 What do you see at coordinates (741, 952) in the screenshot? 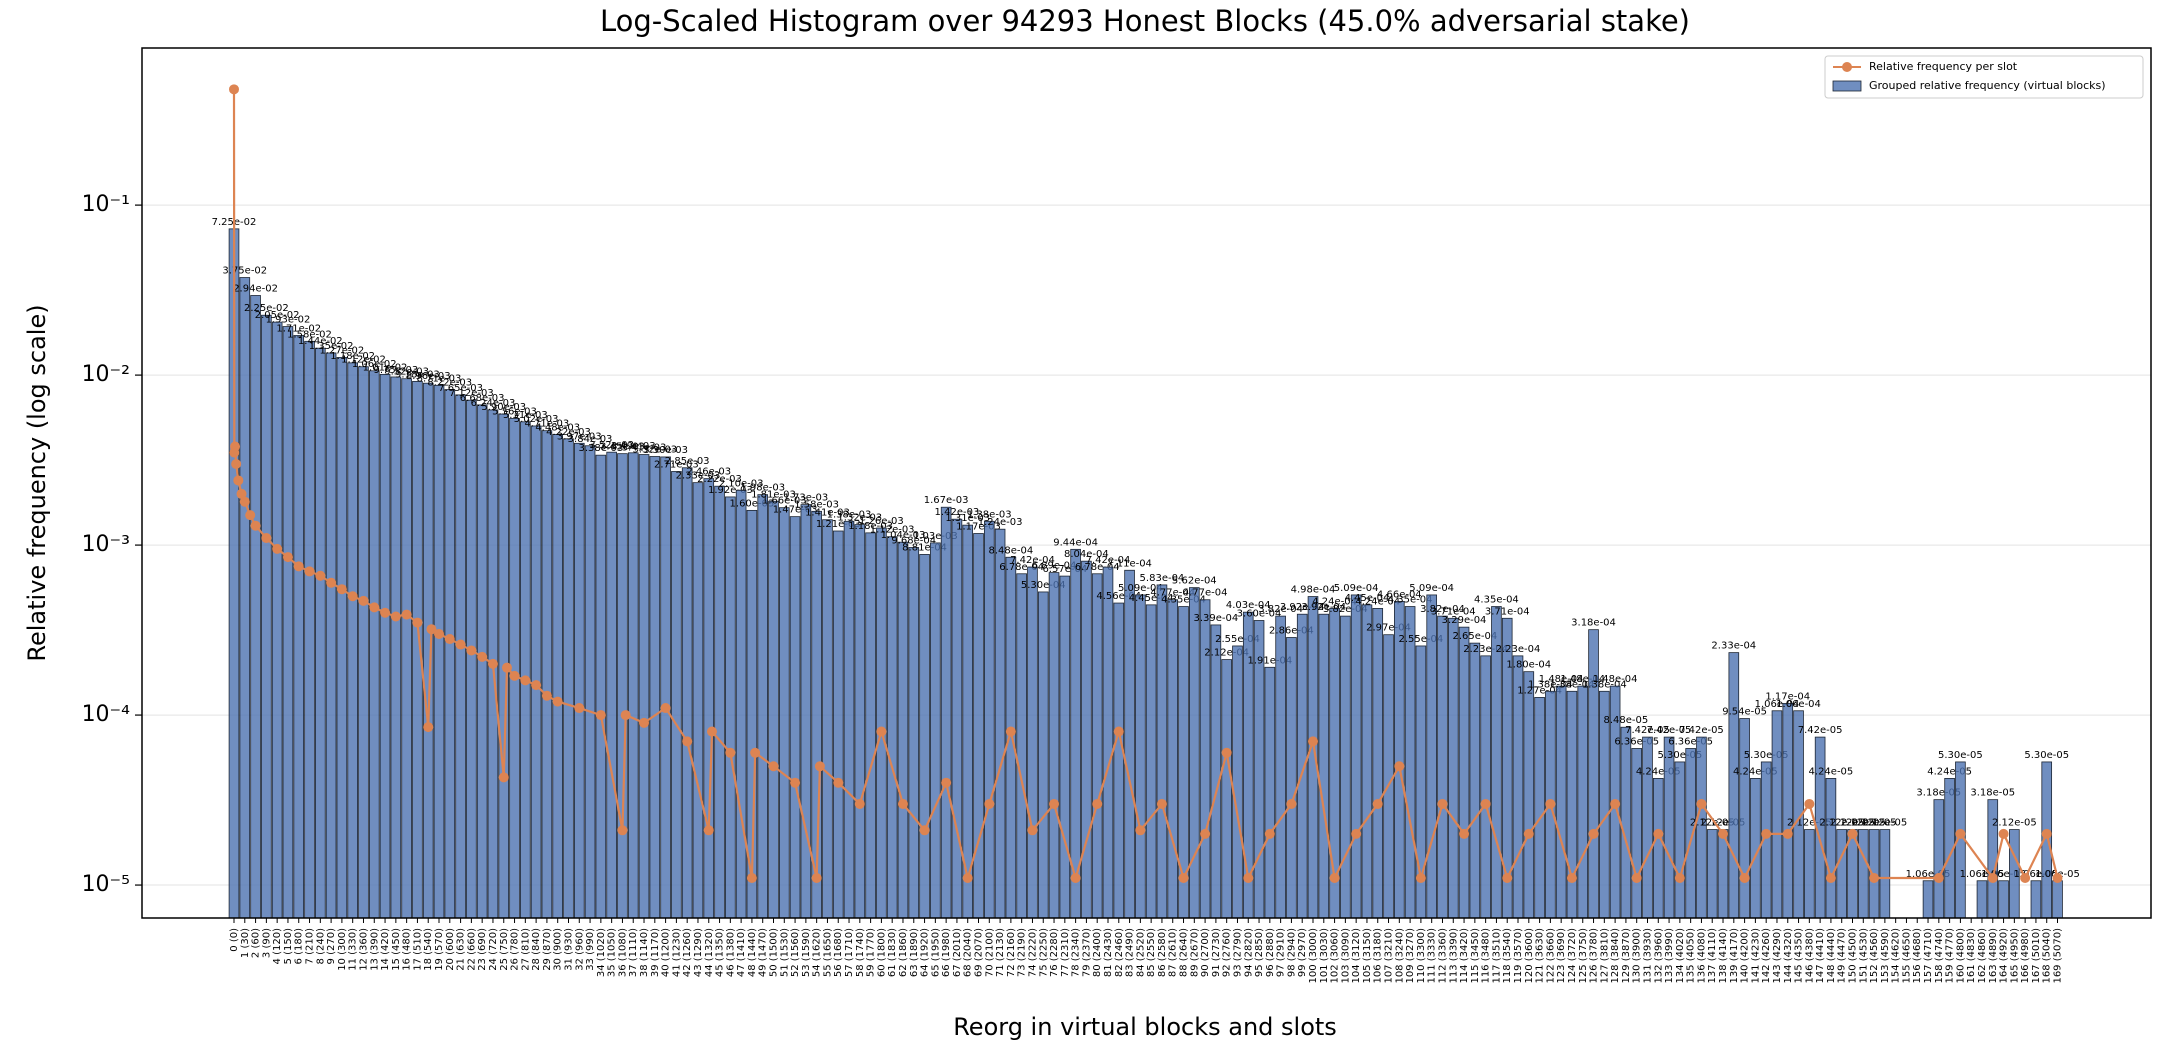
I see `x-tick-label: 47 (1410)` at bounding box center [741, 952].